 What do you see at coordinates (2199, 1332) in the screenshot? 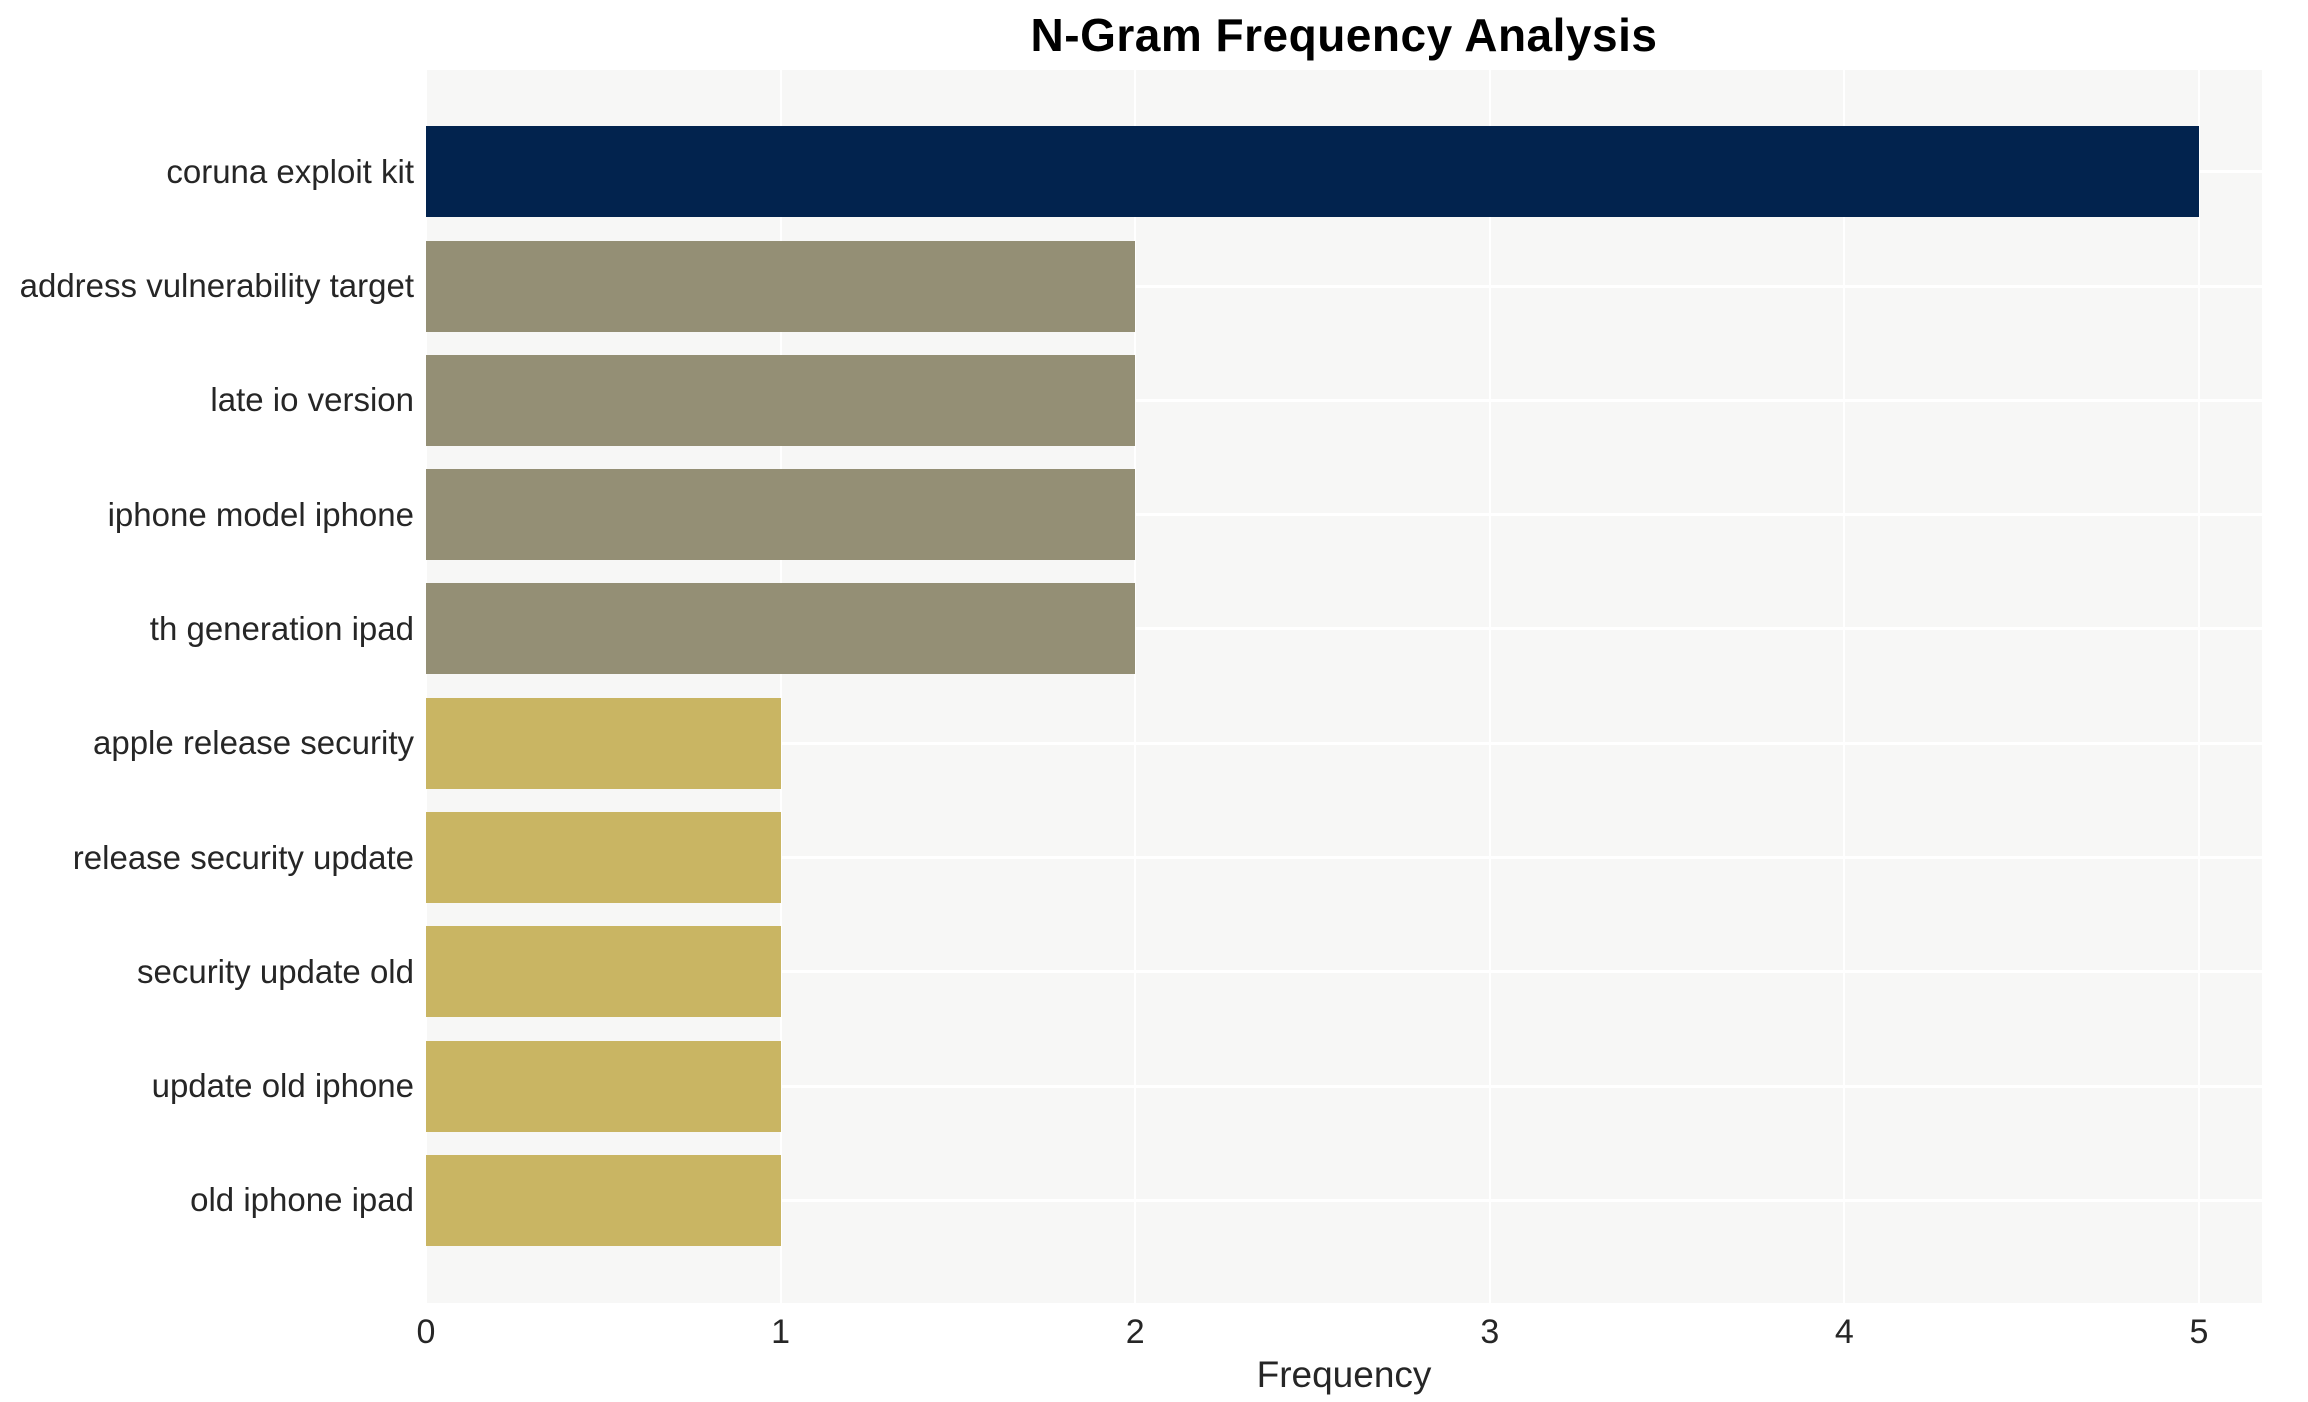
I see `x-tick-label: 5` at bounding box center [2199, 1332].